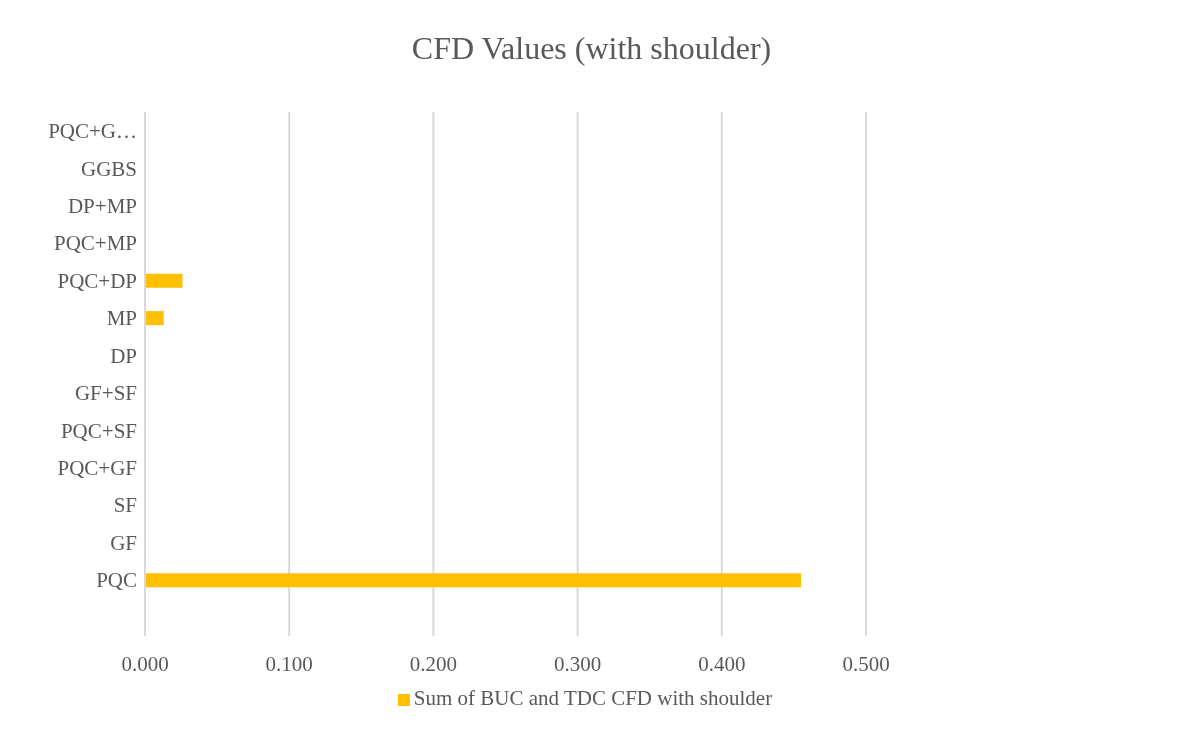 The image size is (1183, 731). I want to click on x-tick-label: 0.000, so click(145, 663).